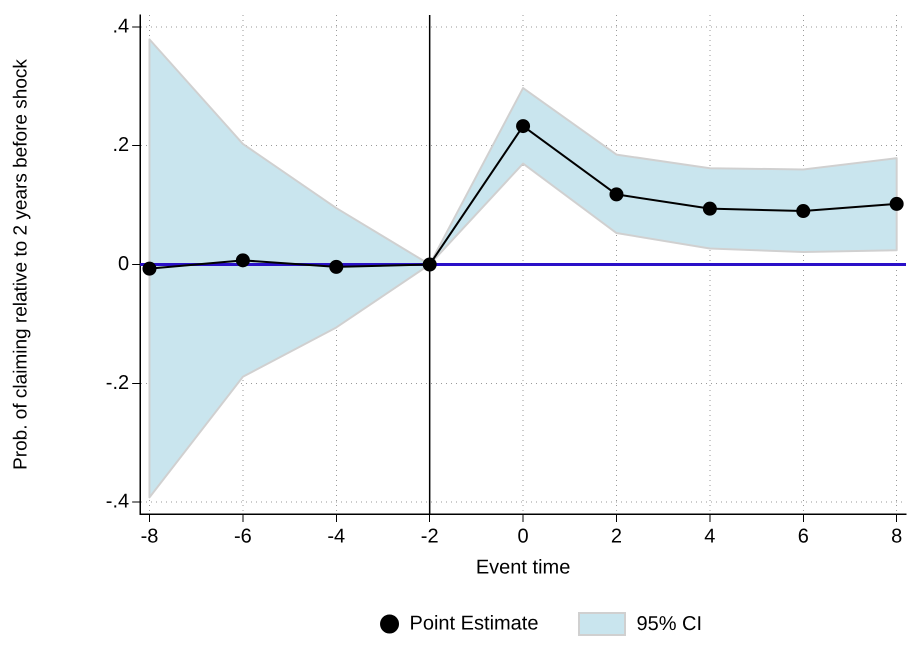 The image size is (914, 650). I want to click on y-tick-label: -.4, so click(118, 501).